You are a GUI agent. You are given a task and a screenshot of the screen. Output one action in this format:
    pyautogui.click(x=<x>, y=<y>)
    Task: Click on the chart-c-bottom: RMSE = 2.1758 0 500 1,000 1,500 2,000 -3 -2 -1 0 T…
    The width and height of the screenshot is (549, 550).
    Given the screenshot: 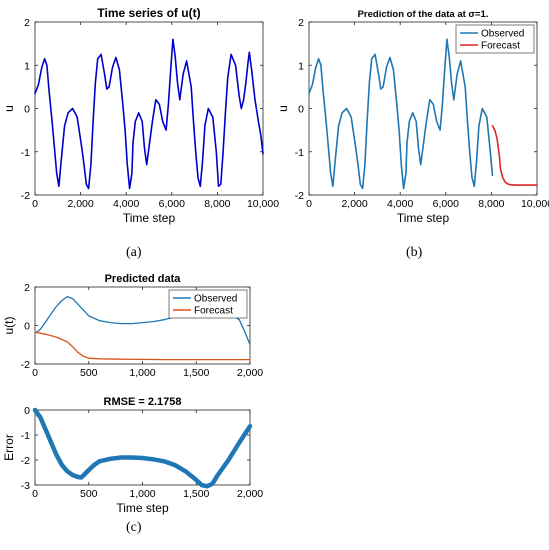 What is the action you would take?
    pyautogui.click(x=132, y=455)
    